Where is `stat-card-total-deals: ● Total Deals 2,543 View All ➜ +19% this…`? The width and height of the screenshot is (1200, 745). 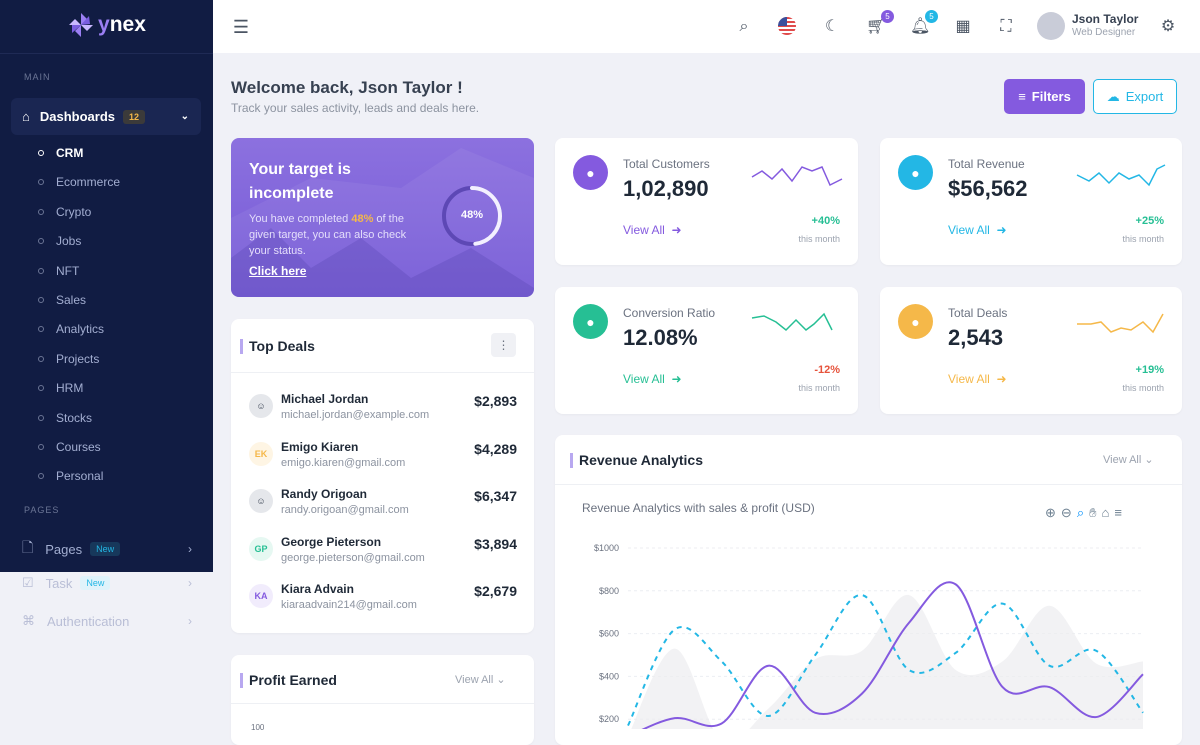 stat-card-total-deals: ● Total Deals 2,543 View All ➜ +19% this… is located at coordinates (1031, 350).